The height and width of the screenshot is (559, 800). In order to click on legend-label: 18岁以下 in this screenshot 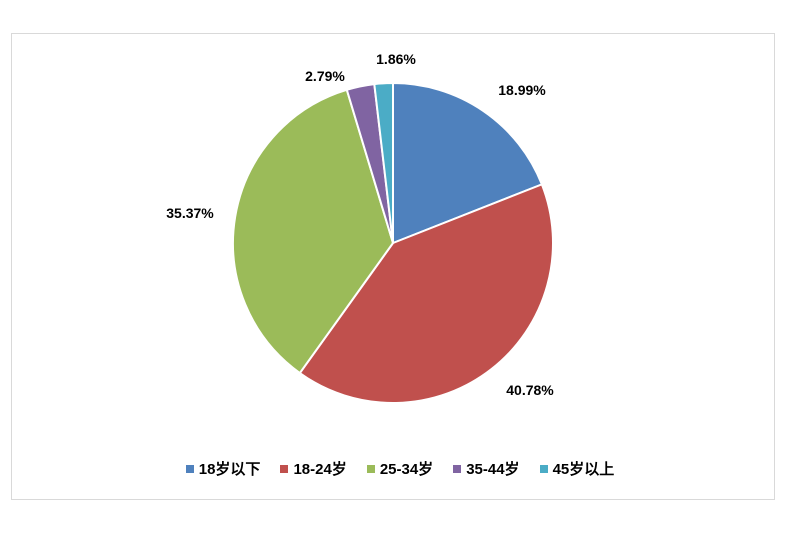, I will do `click(229, 469)`.